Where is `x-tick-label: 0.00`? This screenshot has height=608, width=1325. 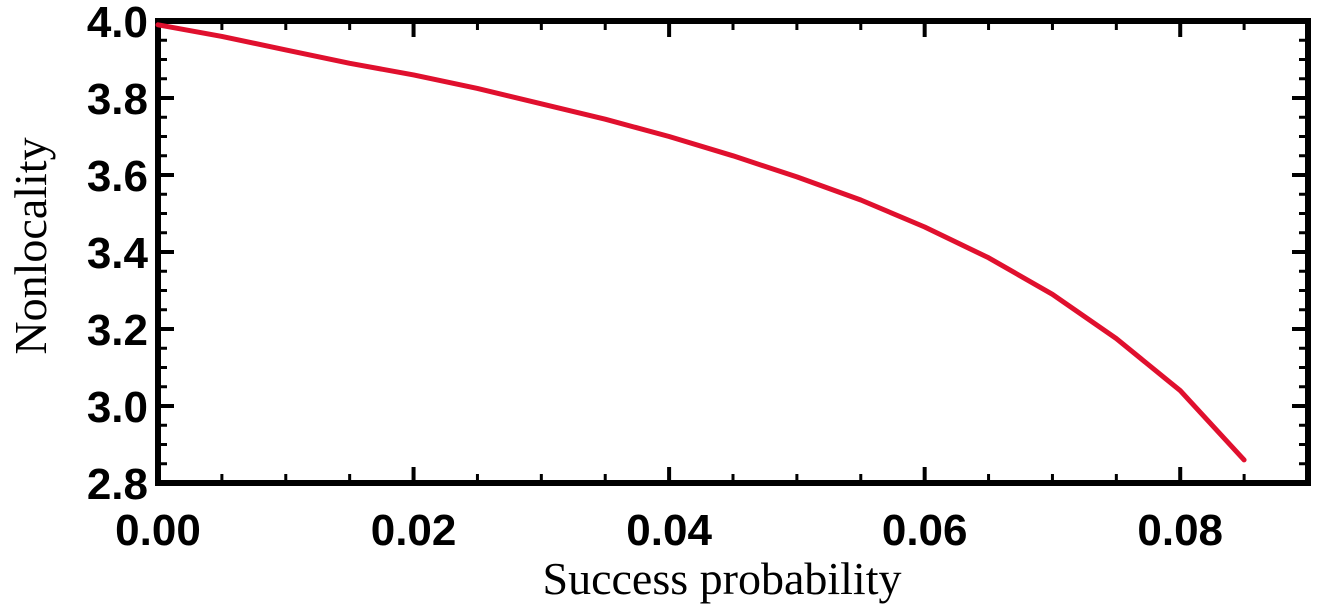
x-tick-label: 0.00 is located at coordinates (158, 530).